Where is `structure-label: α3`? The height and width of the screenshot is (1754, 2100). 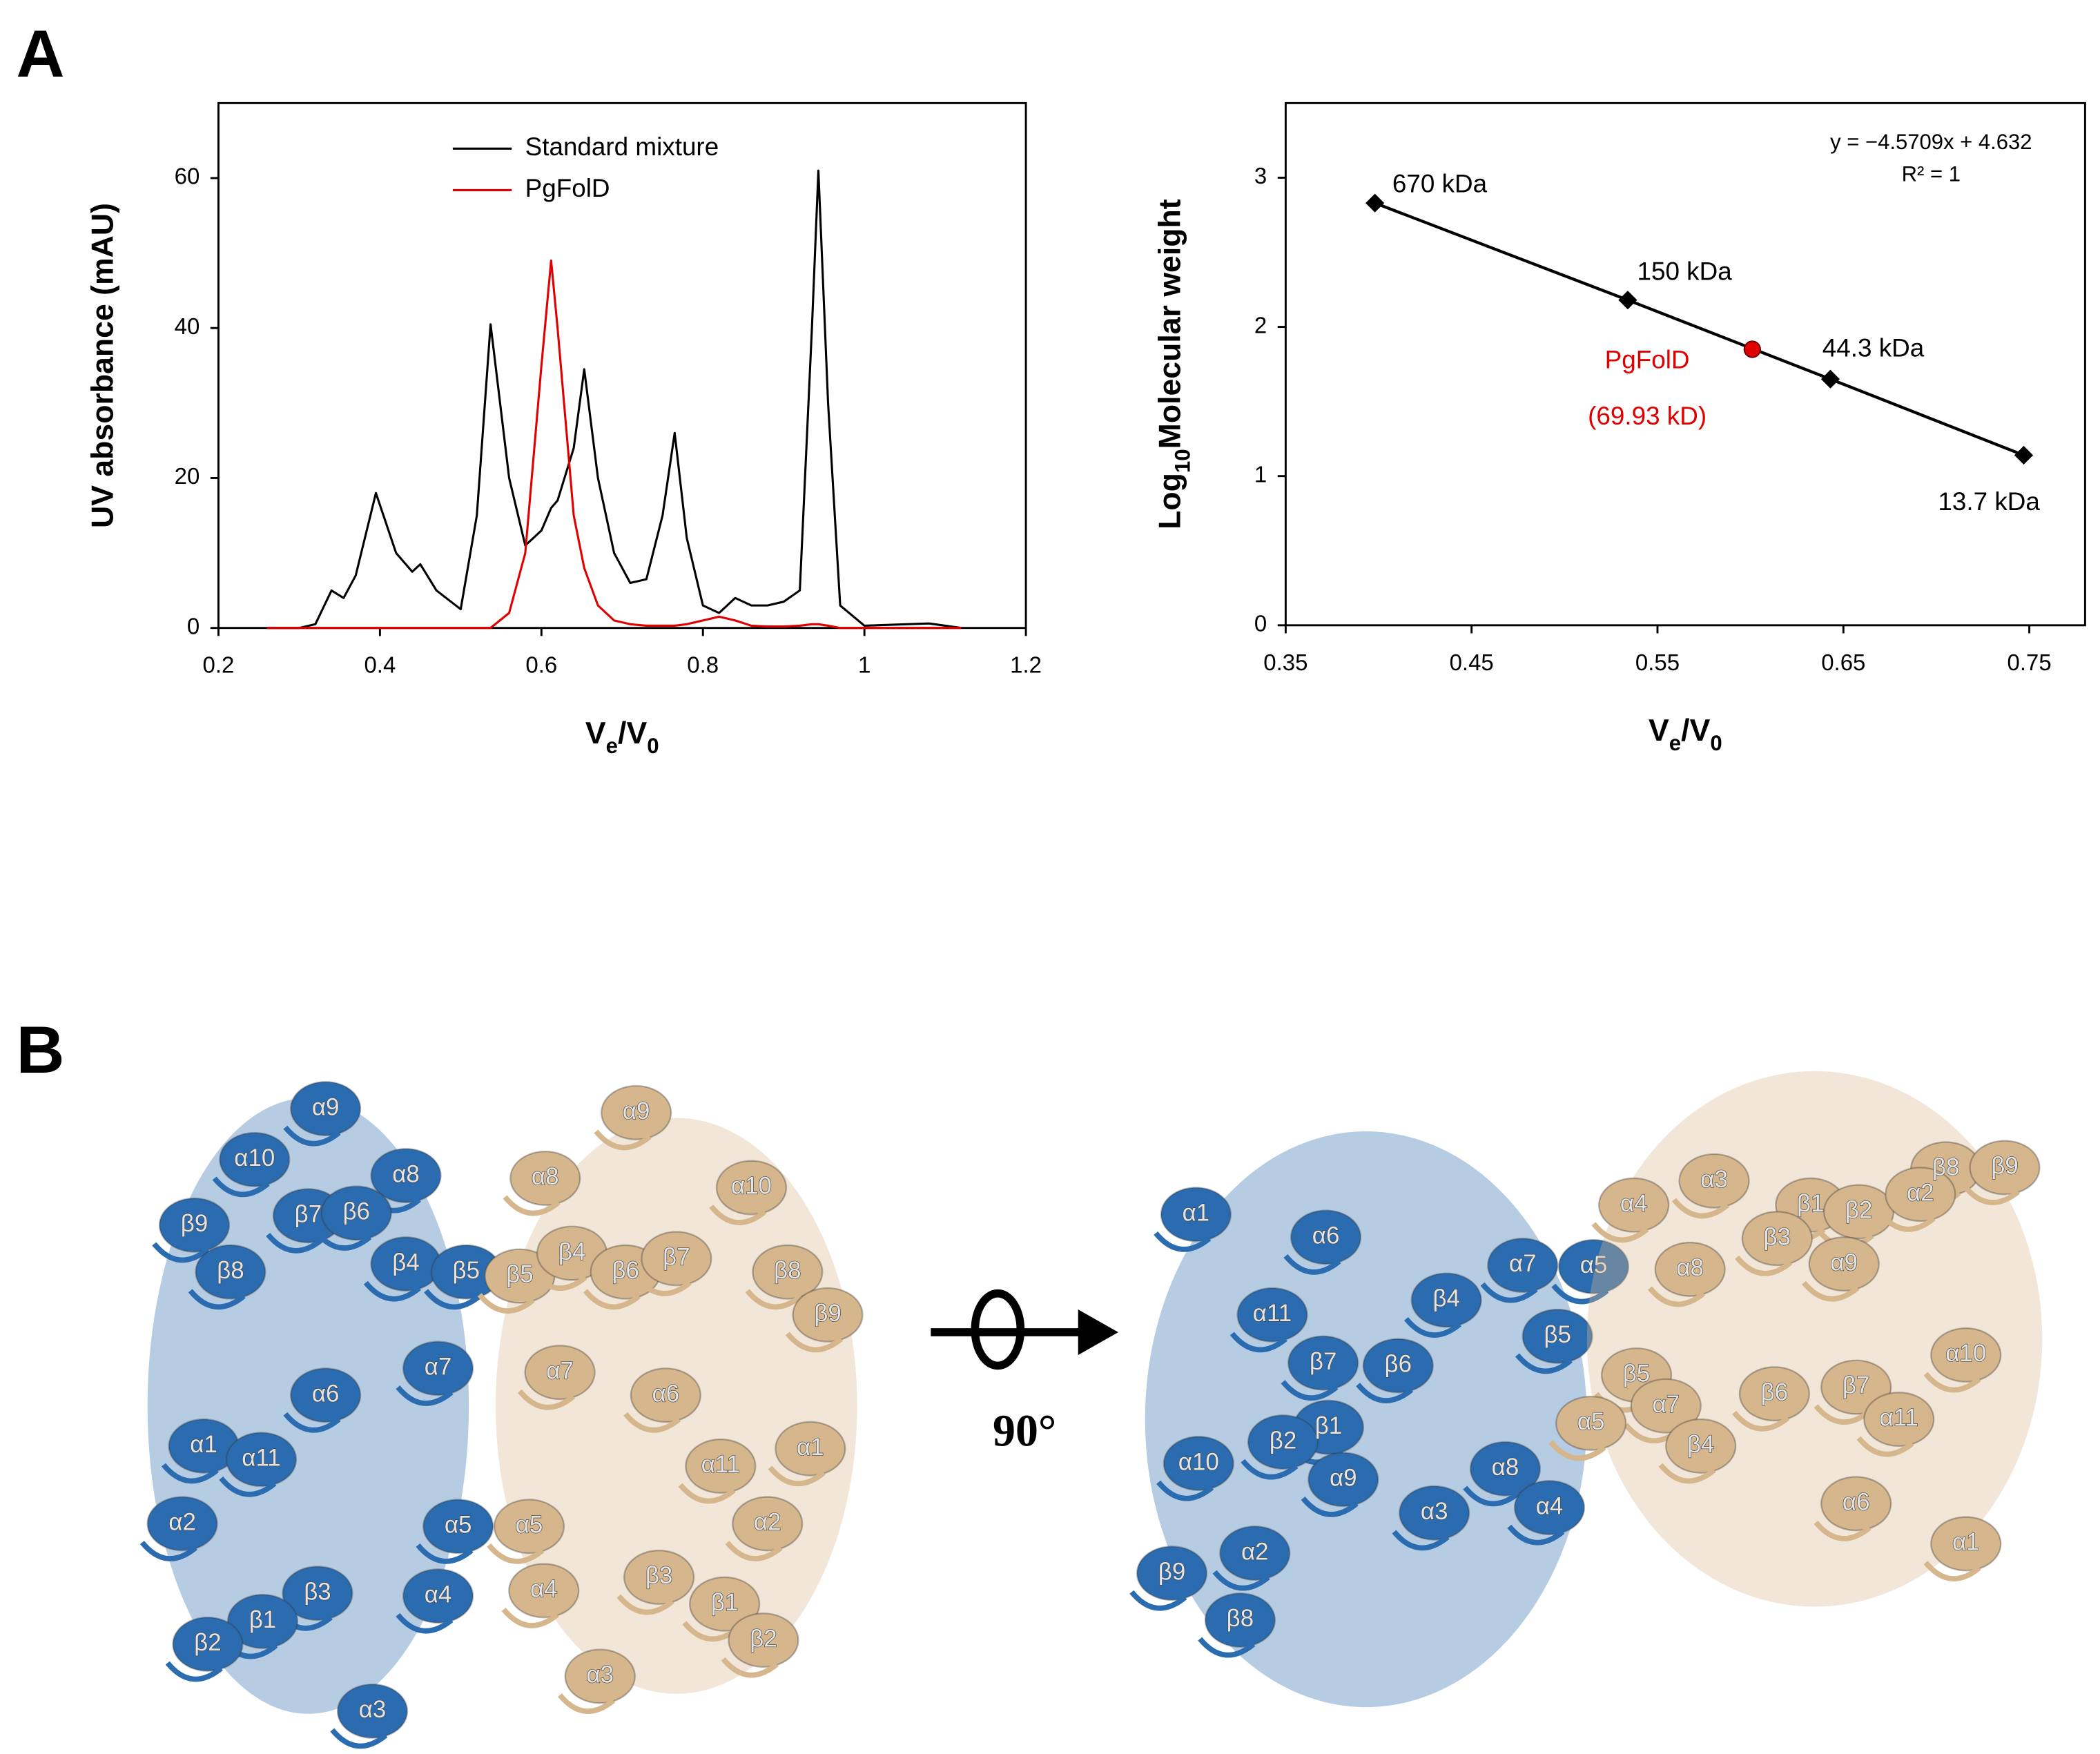 structure-label: α3 is located at coordinates (373, 1709).